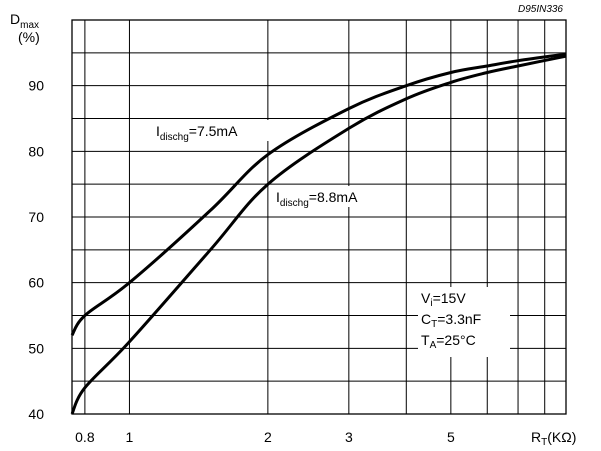 The image size is (601, 451). I want to click on y-tick-label: 70, so click(36, 217).